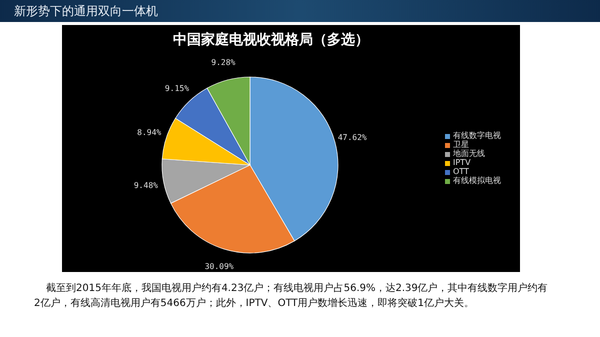 The width and height of the screenshot is (600, 337). Describe the element at coordinates (468, 153) in the screenshot. I see `legend-label: 地面无线` at that location.